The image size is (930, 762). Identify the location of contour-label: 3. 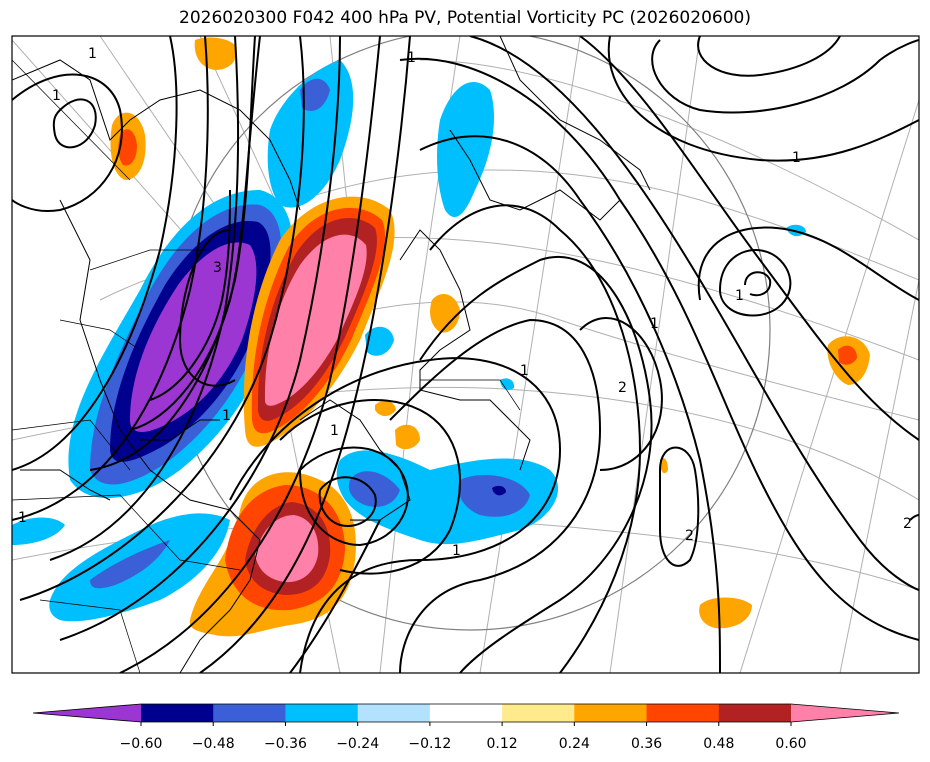
(217, 268).